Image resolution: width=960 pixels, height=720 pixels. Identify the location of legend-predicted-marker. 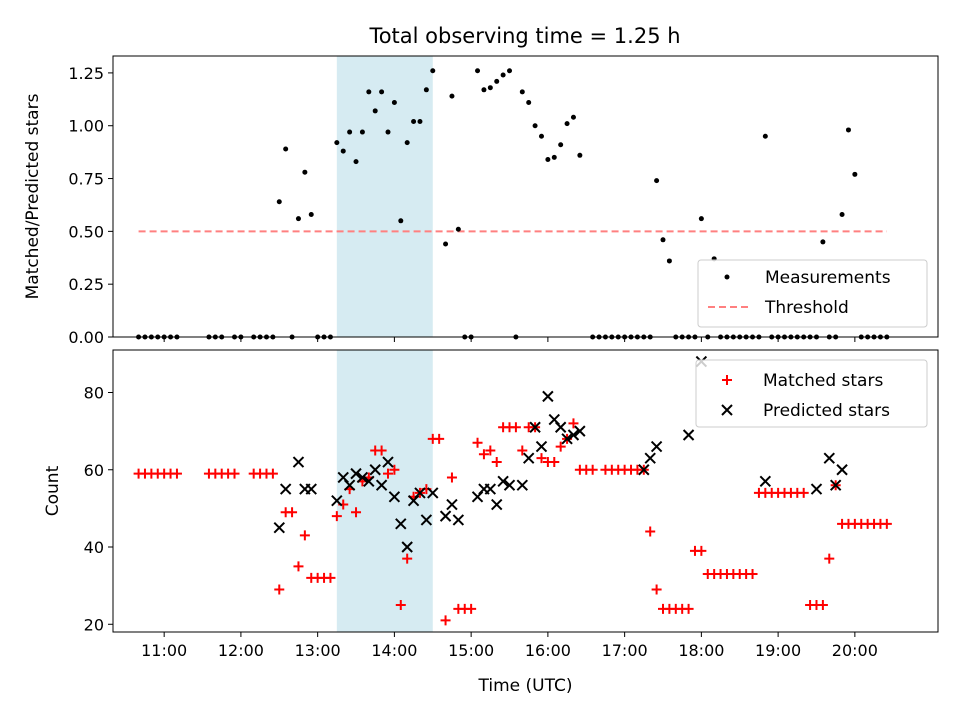
(727, 410).